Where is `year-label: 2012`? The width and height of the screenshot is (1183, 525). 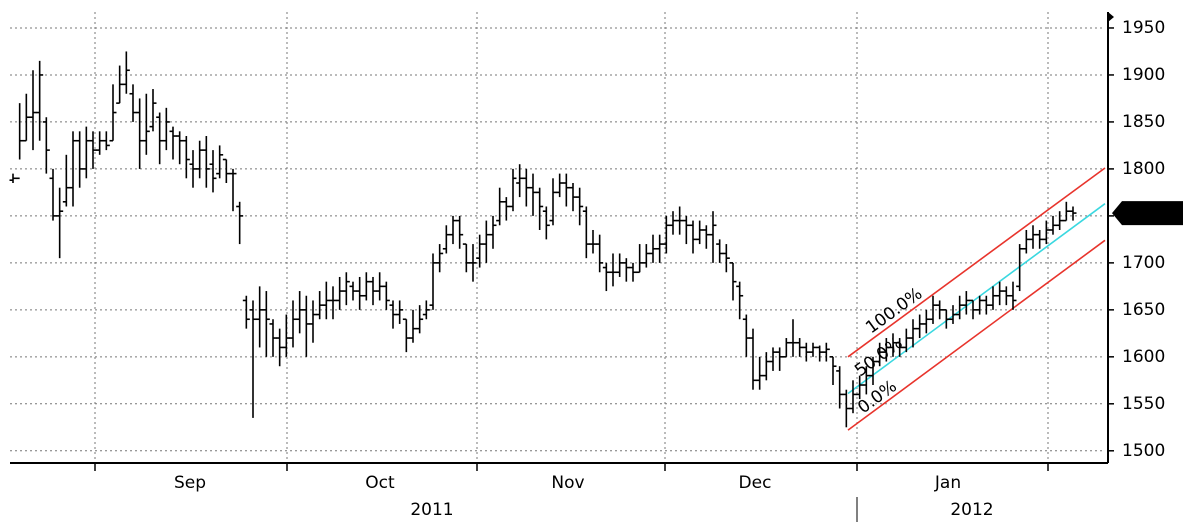 year-label: 2012 is located at coordinates (971, 510).